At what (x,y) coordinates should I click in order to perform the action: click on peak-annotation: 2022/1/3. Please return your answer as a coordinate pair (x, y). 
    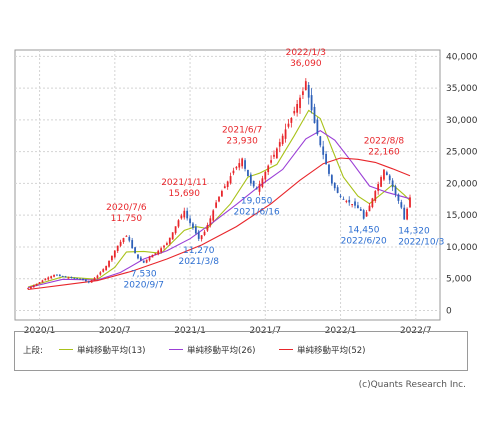
    Looking at the image, I should click on (306, 53).